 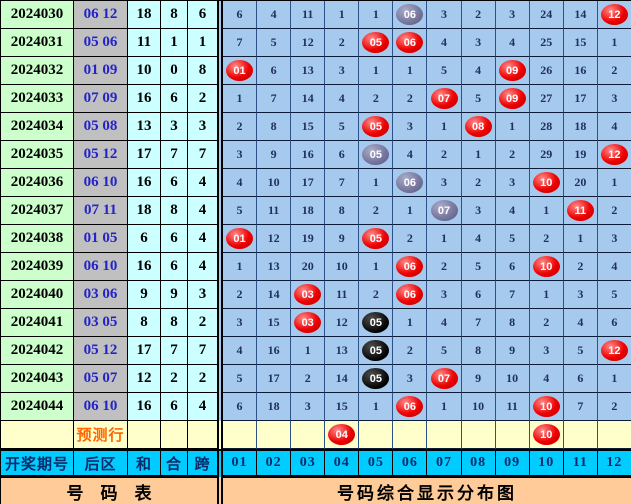 What do you see at coordinates (101, 379) in the screenshot?
I see `back-zone-cell: 05 07` at bounding box center [101, 379].